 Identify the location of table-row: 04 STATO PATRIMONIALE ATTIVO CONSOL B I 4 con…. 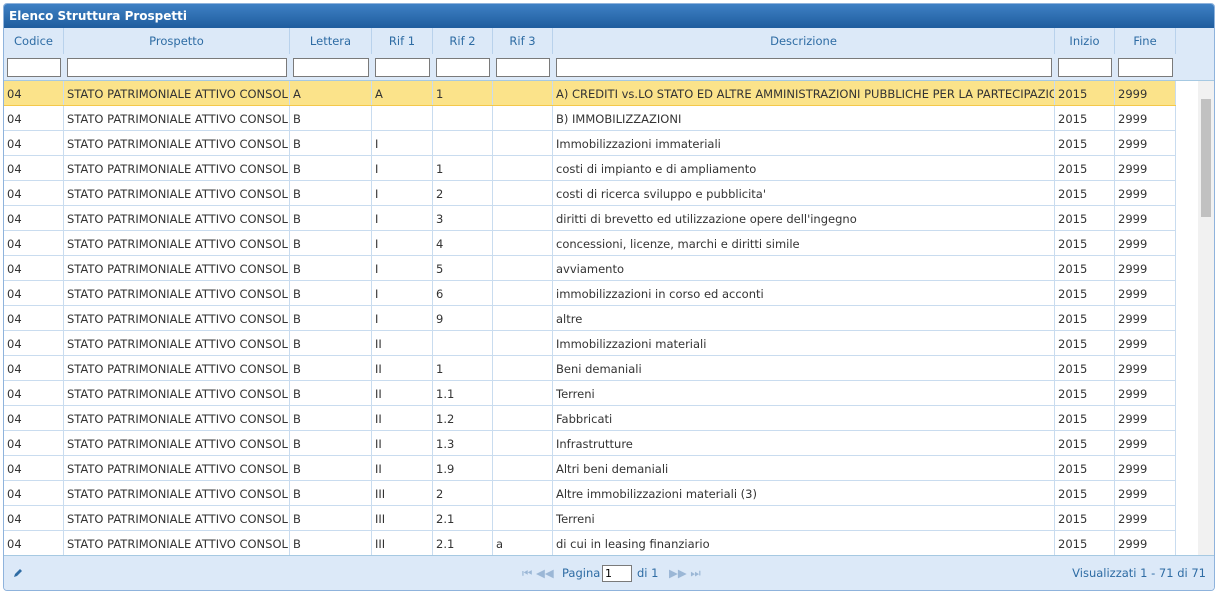
(590, 243).